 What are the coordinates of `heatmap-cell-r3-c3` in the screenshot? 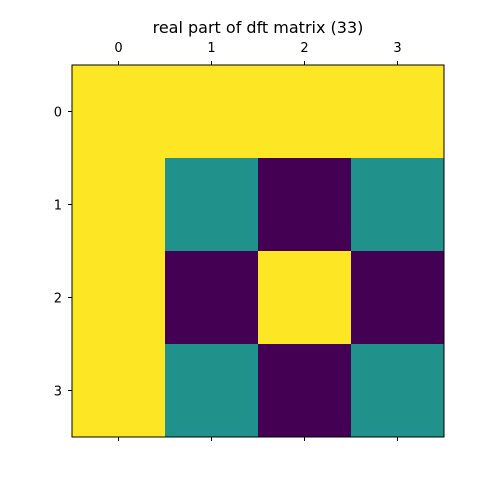 It's located at (398, 391).